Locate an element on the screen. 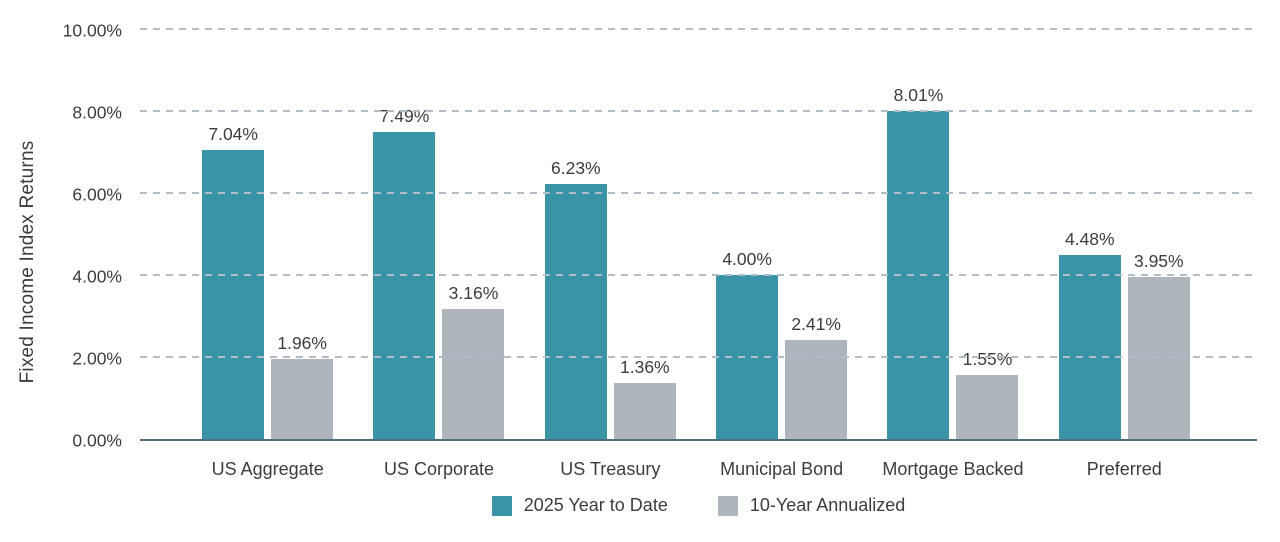 Image resolution: width=1280 pixels, height=542 pixels. bar-value-label: 1.36% is located at coordinates (645, 367).